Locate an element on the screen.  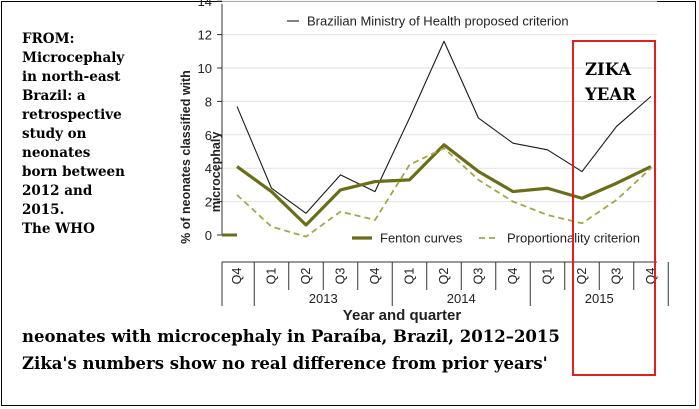
y-tick-label: 8 is located at coordinates (208, 101).